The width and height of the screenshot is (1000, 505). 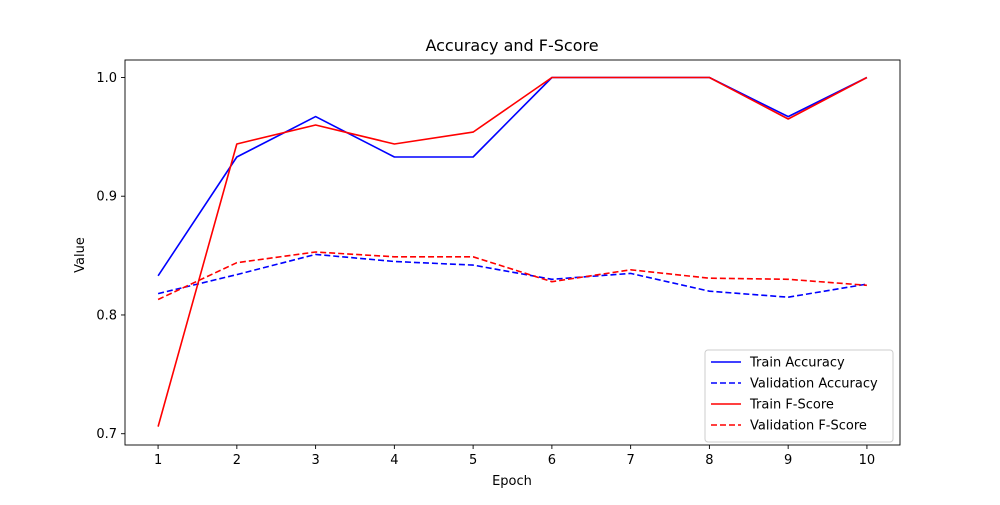 What do you see at coordinates (106, 78) in the screenshot?
I see `y-tick-label: 1.0` at bounding box center [106, 78].